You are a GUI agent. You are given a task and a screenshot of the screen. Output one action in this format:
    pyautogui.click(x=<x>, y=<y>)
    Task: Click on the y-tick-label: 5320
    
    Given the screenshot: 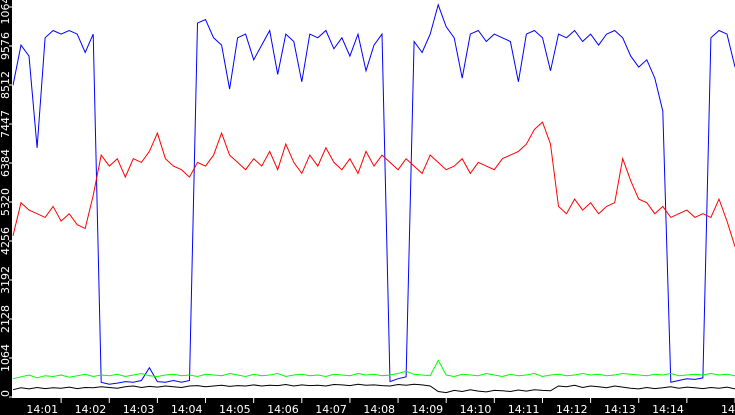 What is the action you would take?
    pyautogui.click(x=6, y=202)
    